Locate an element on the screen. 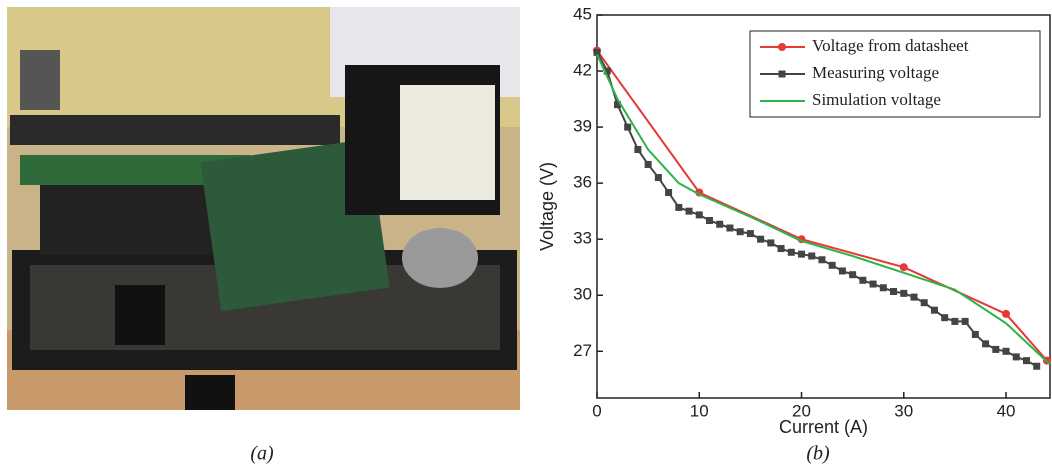 Image resolution: width=1052 pixels, height=471 pixels. x-tick-label: 30 is located at coordinates (903, 410).